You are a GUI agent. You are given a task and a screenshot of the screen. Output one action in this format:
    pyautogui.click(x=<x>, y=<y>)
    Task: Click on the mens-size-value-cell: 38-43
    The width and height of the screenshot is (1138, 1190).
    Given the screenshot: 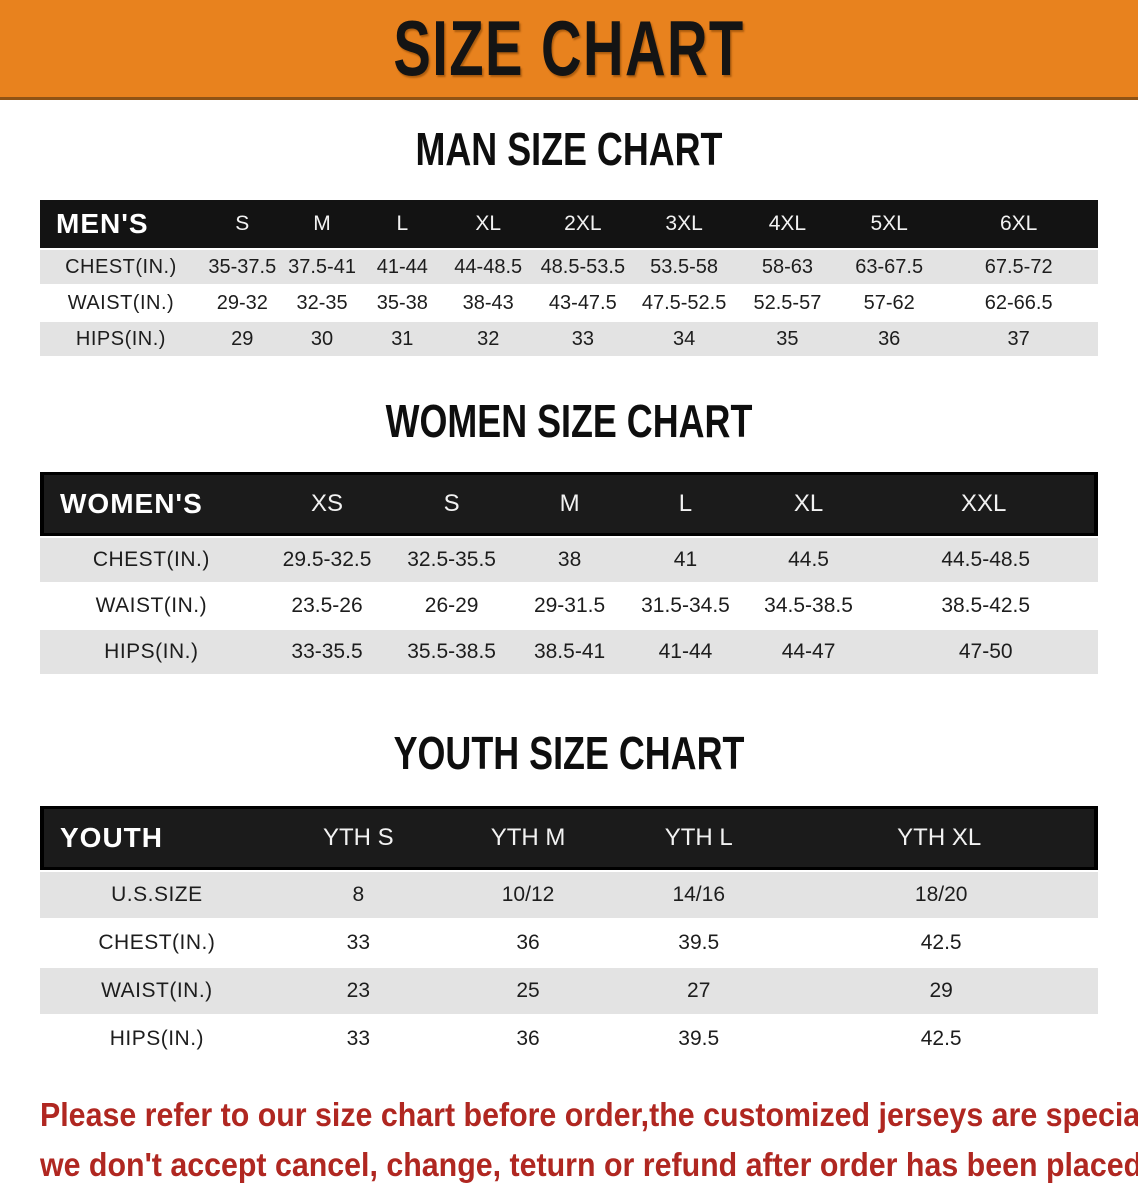 What is the action you would take?
    pyautogui.click(x=488, y=303)
    